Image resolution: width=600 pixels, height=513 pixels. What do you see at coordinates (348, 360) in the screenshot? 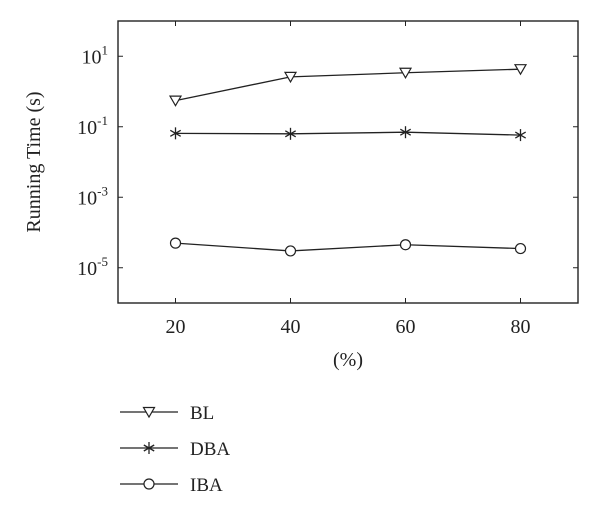
I see `x-axis-title: (%)` at bounding box center [348, 360].